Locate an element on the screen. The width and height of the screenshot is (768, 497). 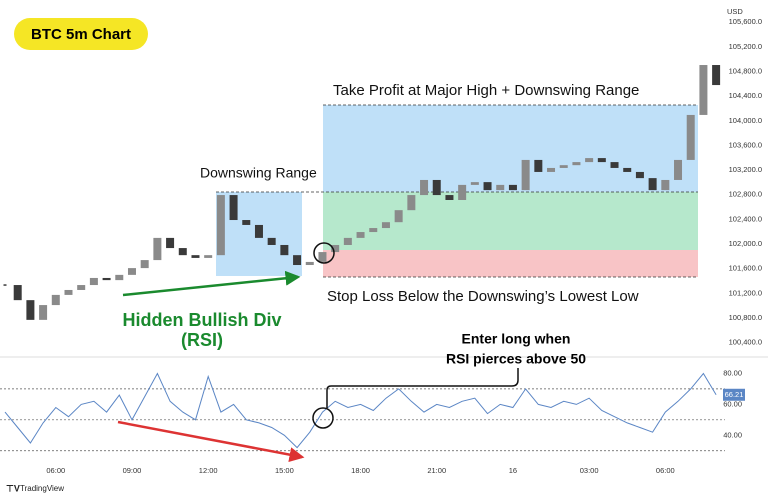
y-tick-label: 105,200.0 is located at coordinates (745, 46).